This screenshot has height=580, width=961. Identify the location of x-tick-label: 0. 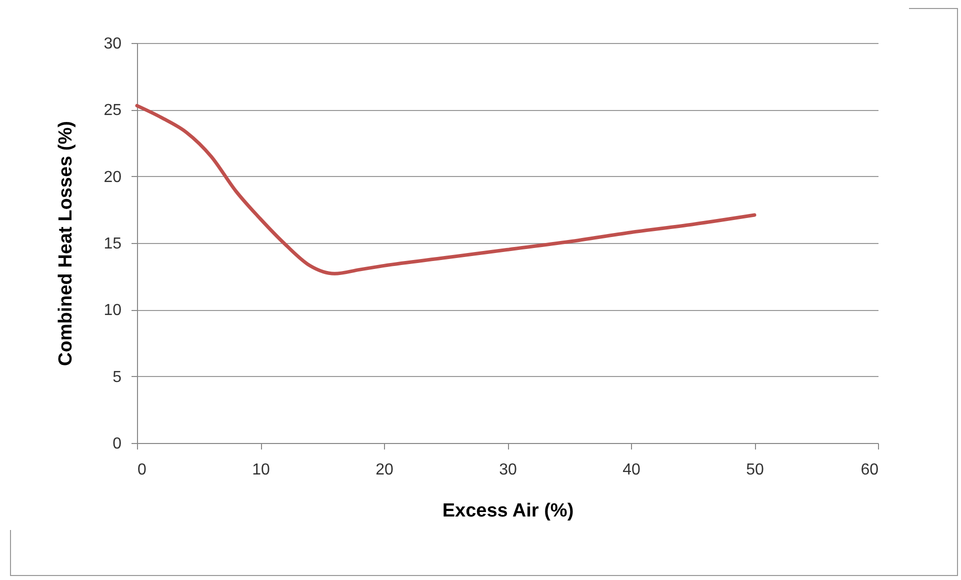
(142, 470).